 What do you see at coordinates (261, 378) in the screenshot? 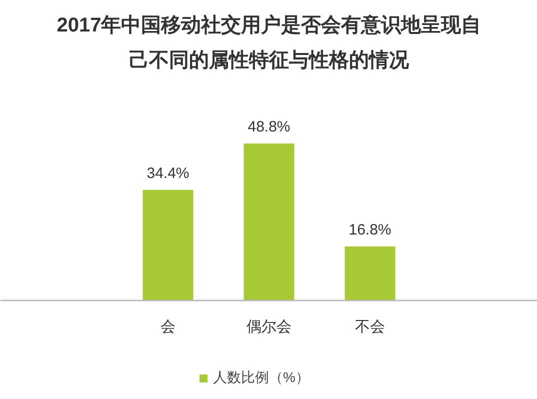
I see `legend-label: 人数比例（%）` at bounding box center [261, 378].